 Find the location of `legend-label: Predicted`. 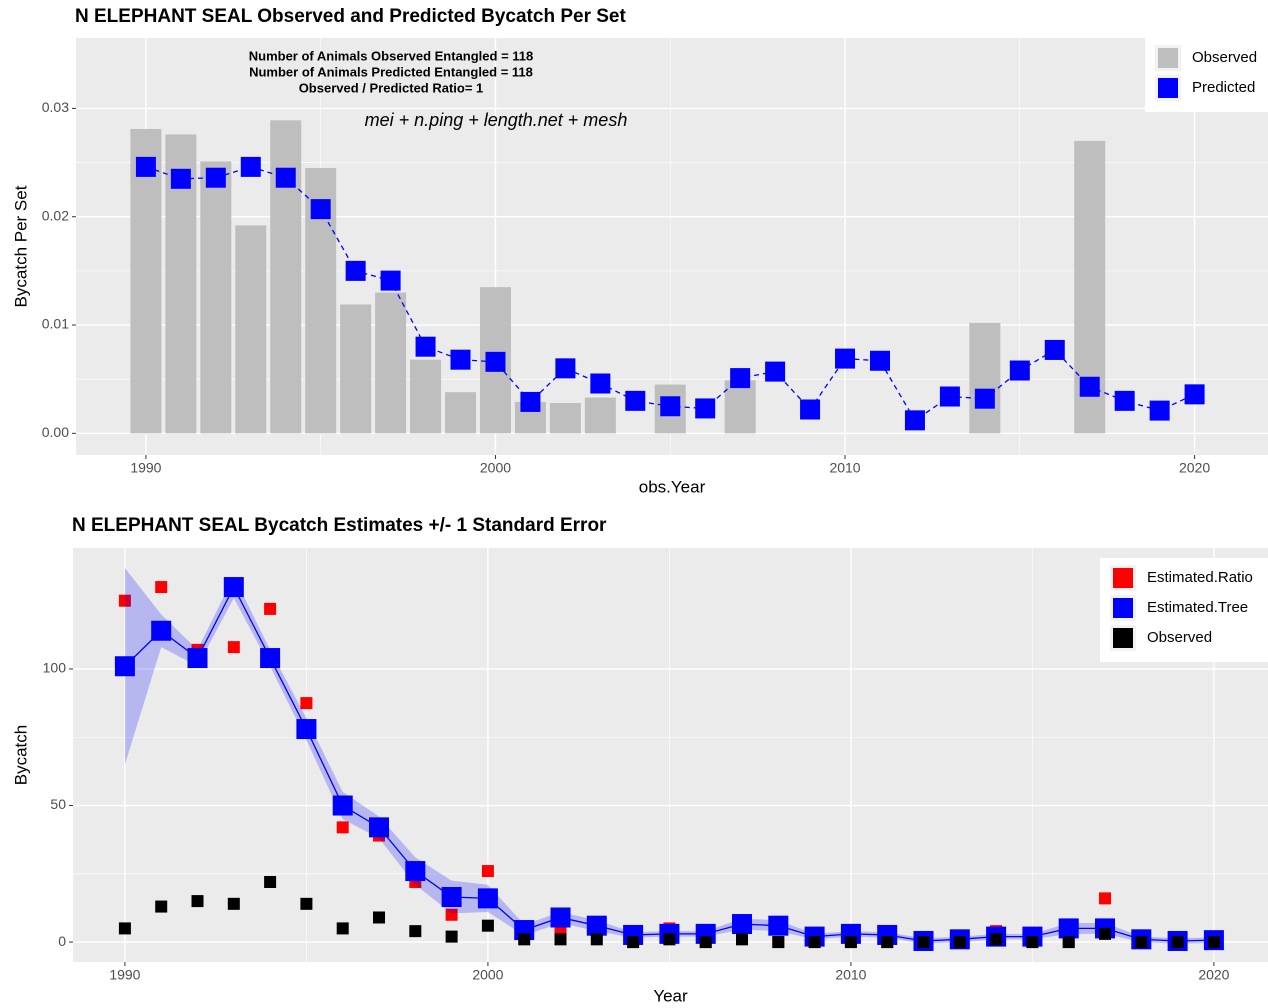

legend-label: Predicted is located at coordinates (1223, 87).